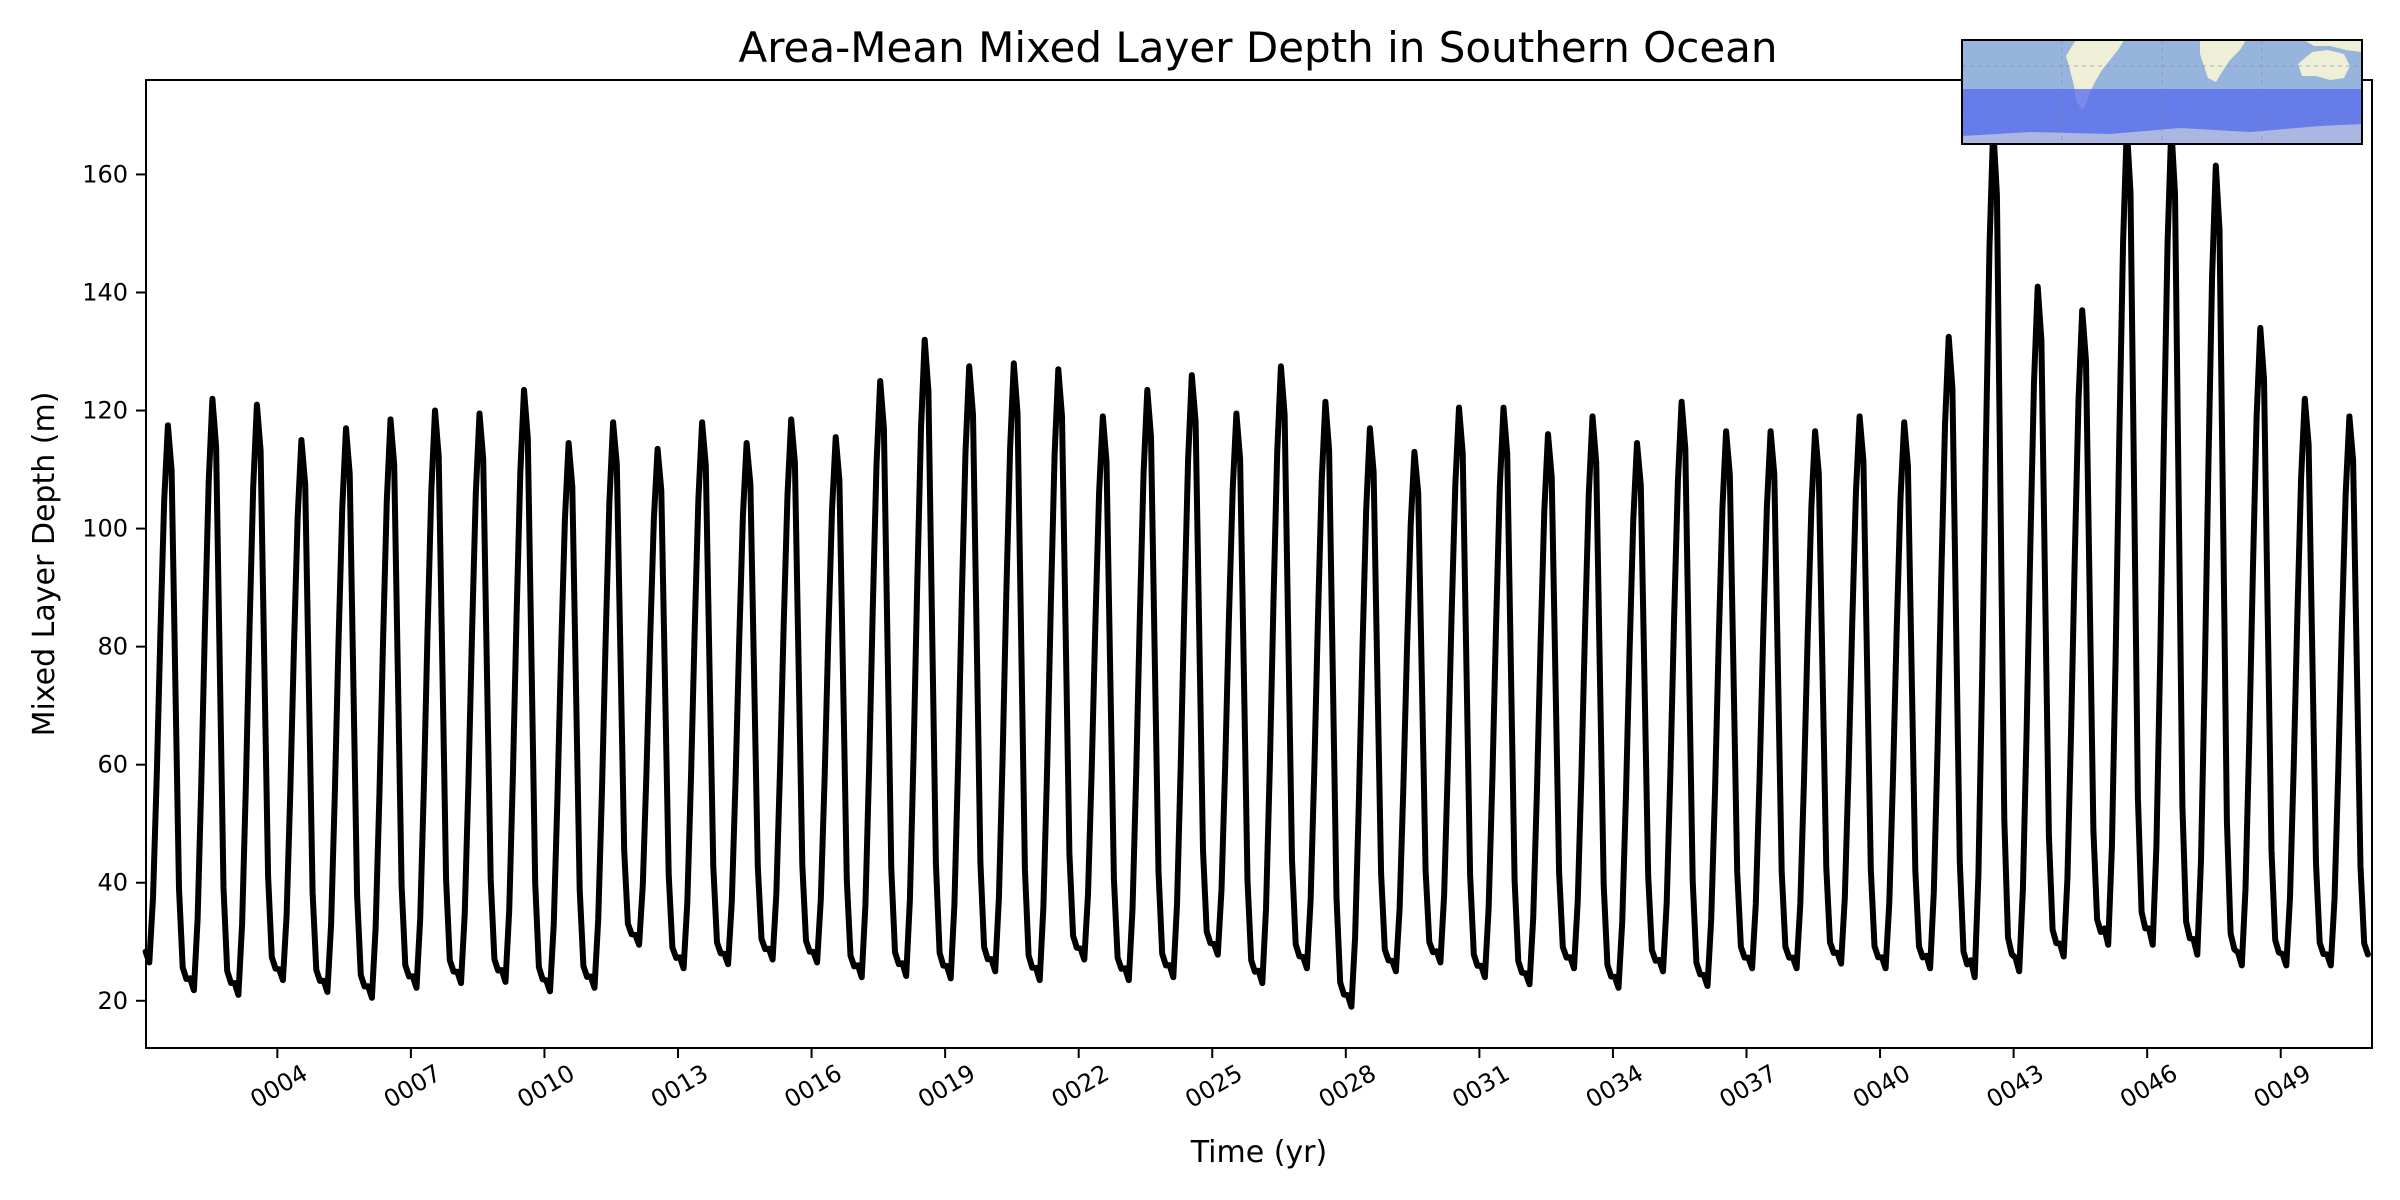 The image size is (2400, 1200). I want to click on y-tick-label: 20, so click(112, 1001).